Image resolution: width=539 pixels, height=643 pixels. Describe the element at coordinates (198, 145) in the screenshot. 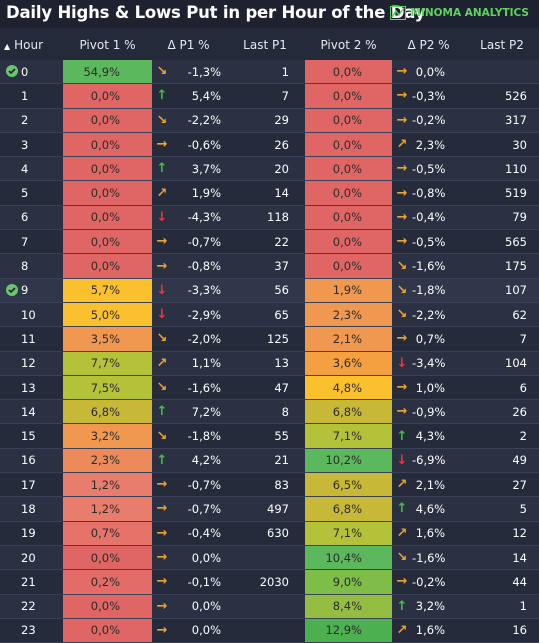

I see `delta-p1-cell: -0,6%` at that location.